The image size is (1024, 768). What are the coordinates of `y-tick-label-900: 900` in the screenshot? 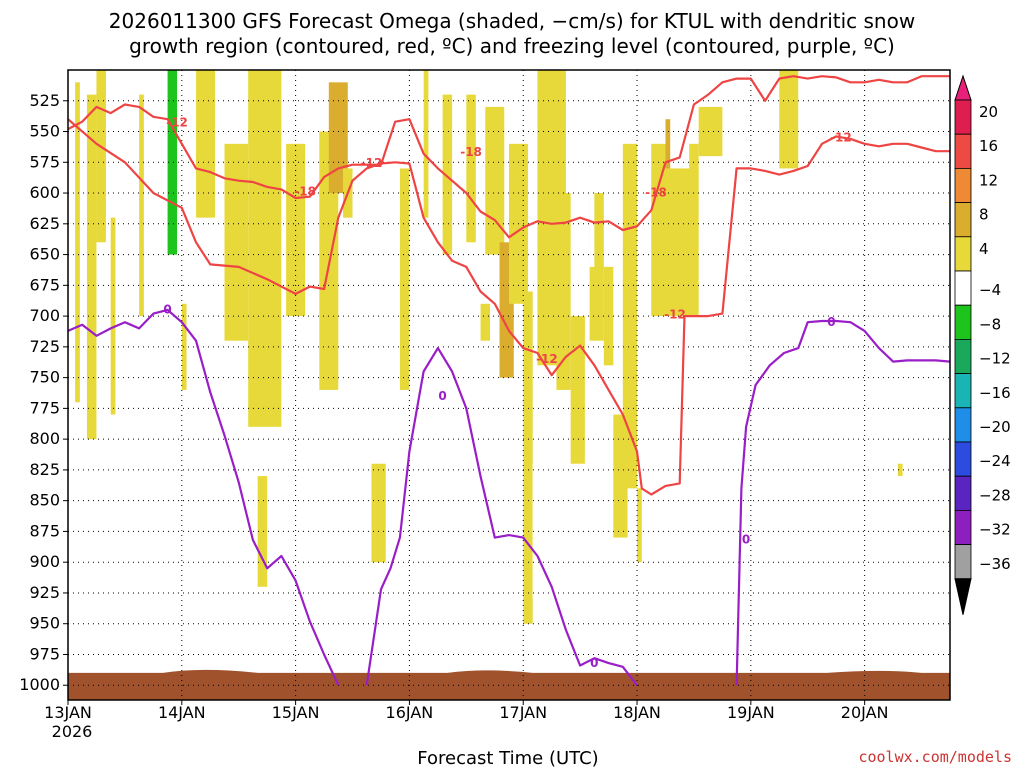 It's located at (44, 561).